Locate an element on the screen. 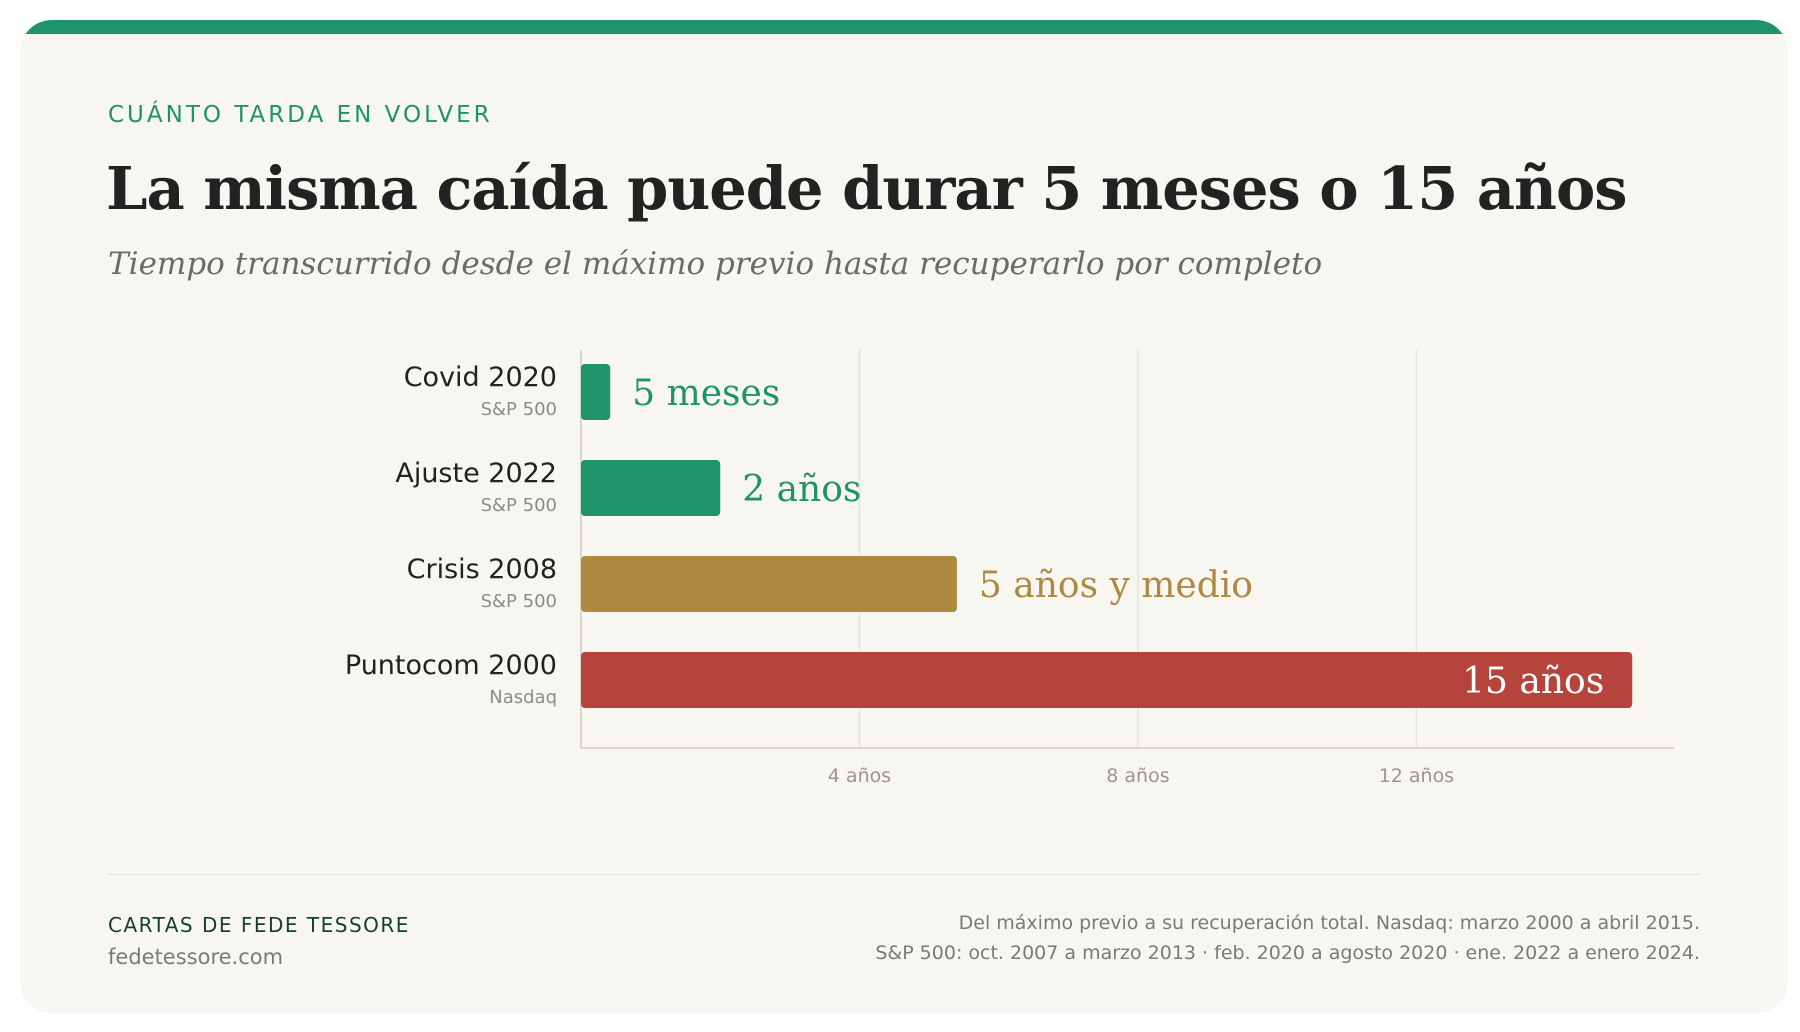  data-label: 5 años y medio is located at coordinates (1116, 585).